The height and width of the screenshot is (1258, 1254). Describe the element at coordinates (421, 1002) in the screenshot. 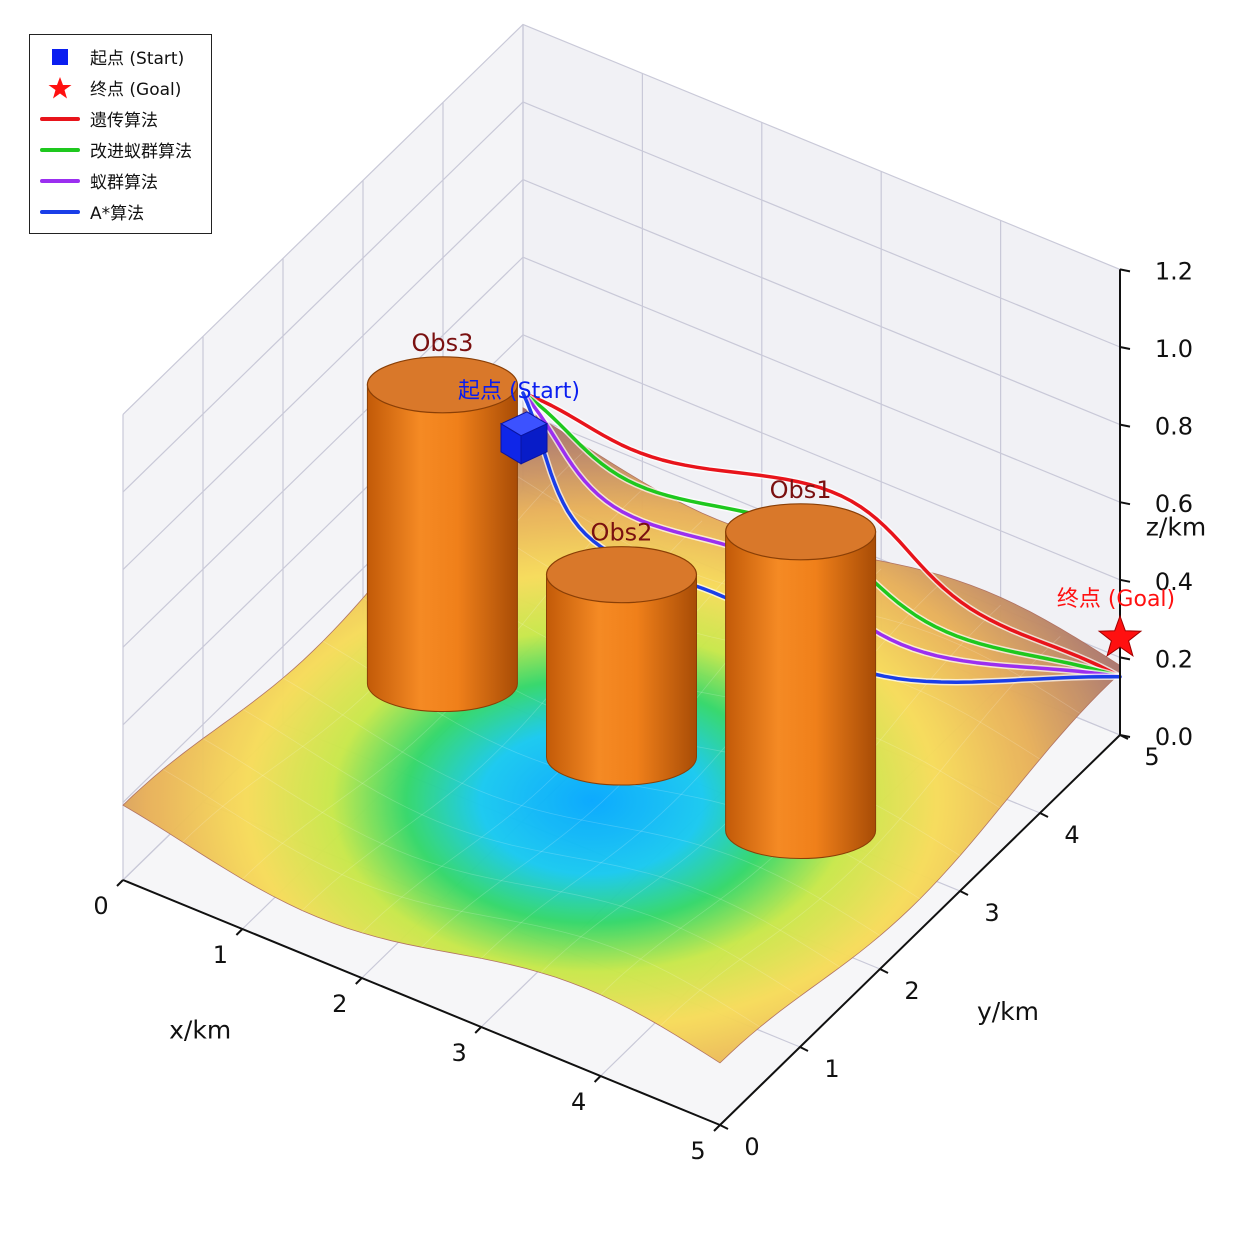

I see `x-axis-line` at that location.